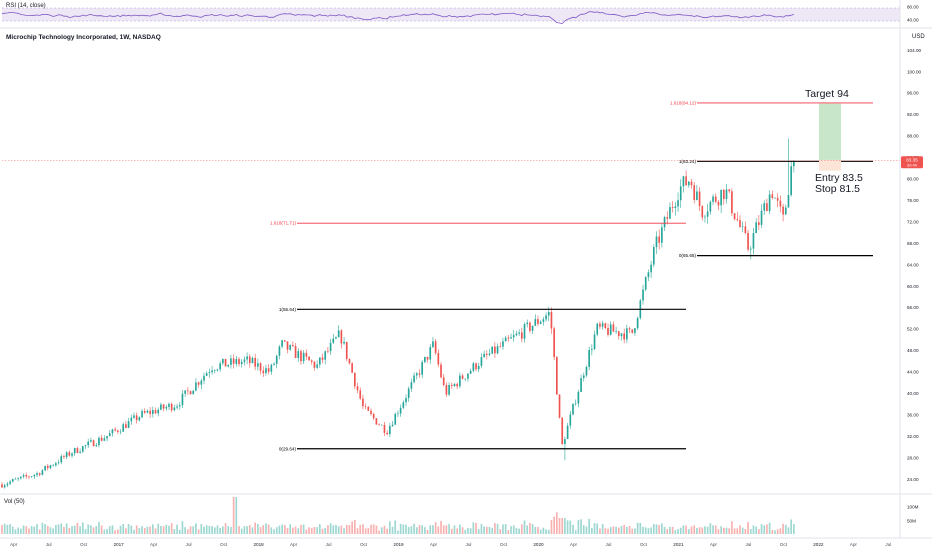 This screenshot has height=550, width=932. What do you see at coordinates (913, 436) in the screenshot?
I see `price-axis-tick: 32.00` at bounding box center [913, 436].